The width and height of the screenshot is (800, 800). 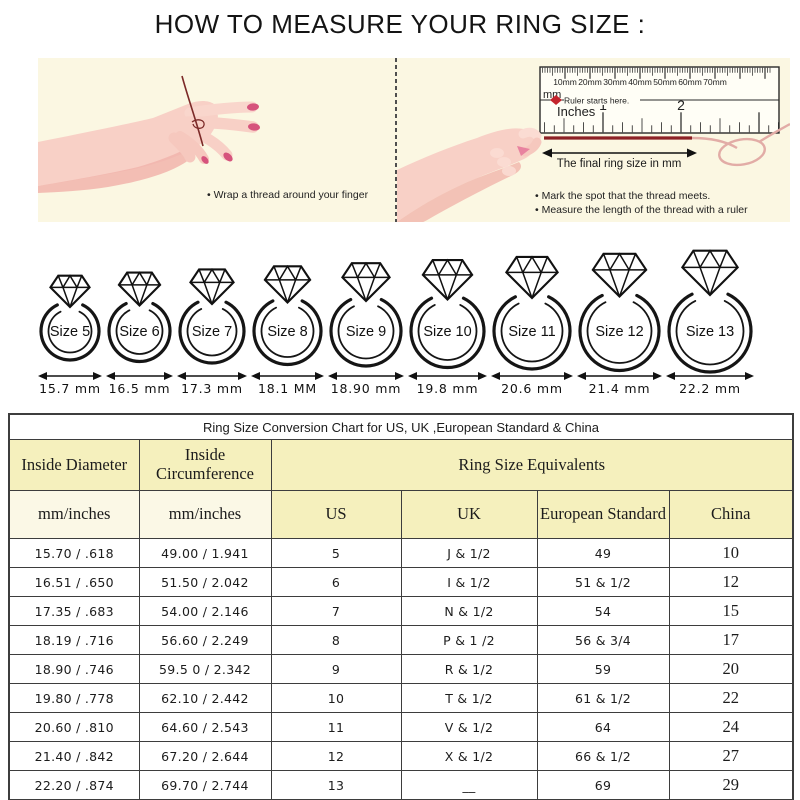 What do you see at coordinates (469, 727) in the screenshot?
I see `table-cell: V & 1/2` at bounding box center [469, 727].